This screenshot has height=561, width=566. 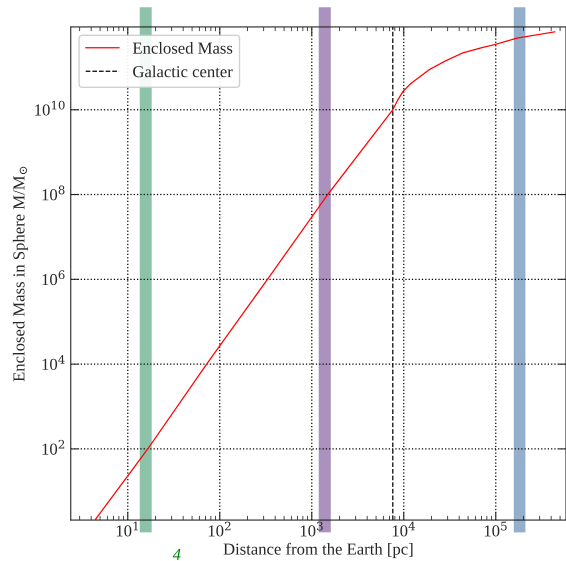 I want to click on x-tick-label: 10$^{2}$, so click(x=219, y=529).